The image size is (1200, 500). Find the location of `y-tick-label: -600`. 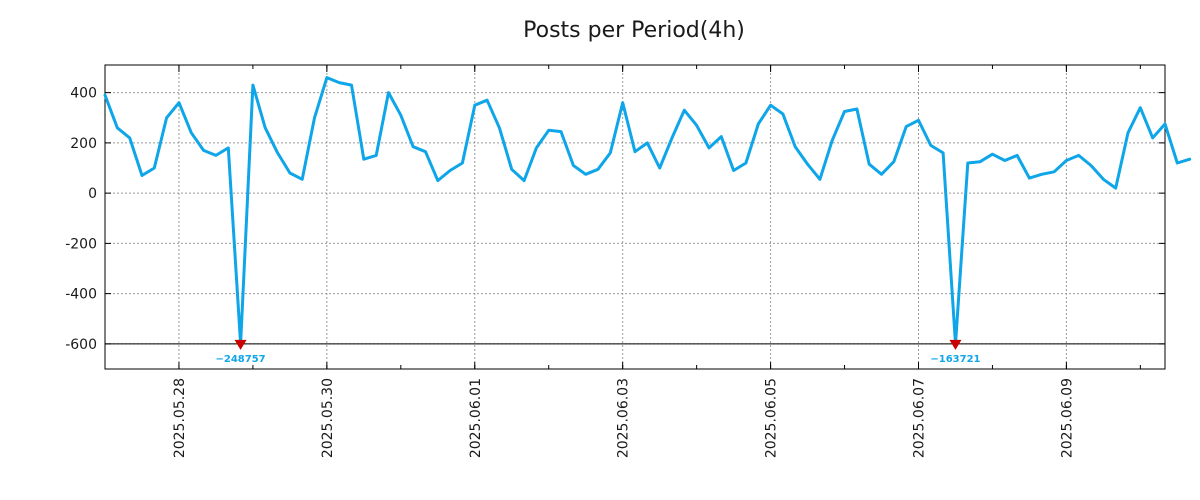

y-tick-label: -600 is located at coordinates (81, 345).